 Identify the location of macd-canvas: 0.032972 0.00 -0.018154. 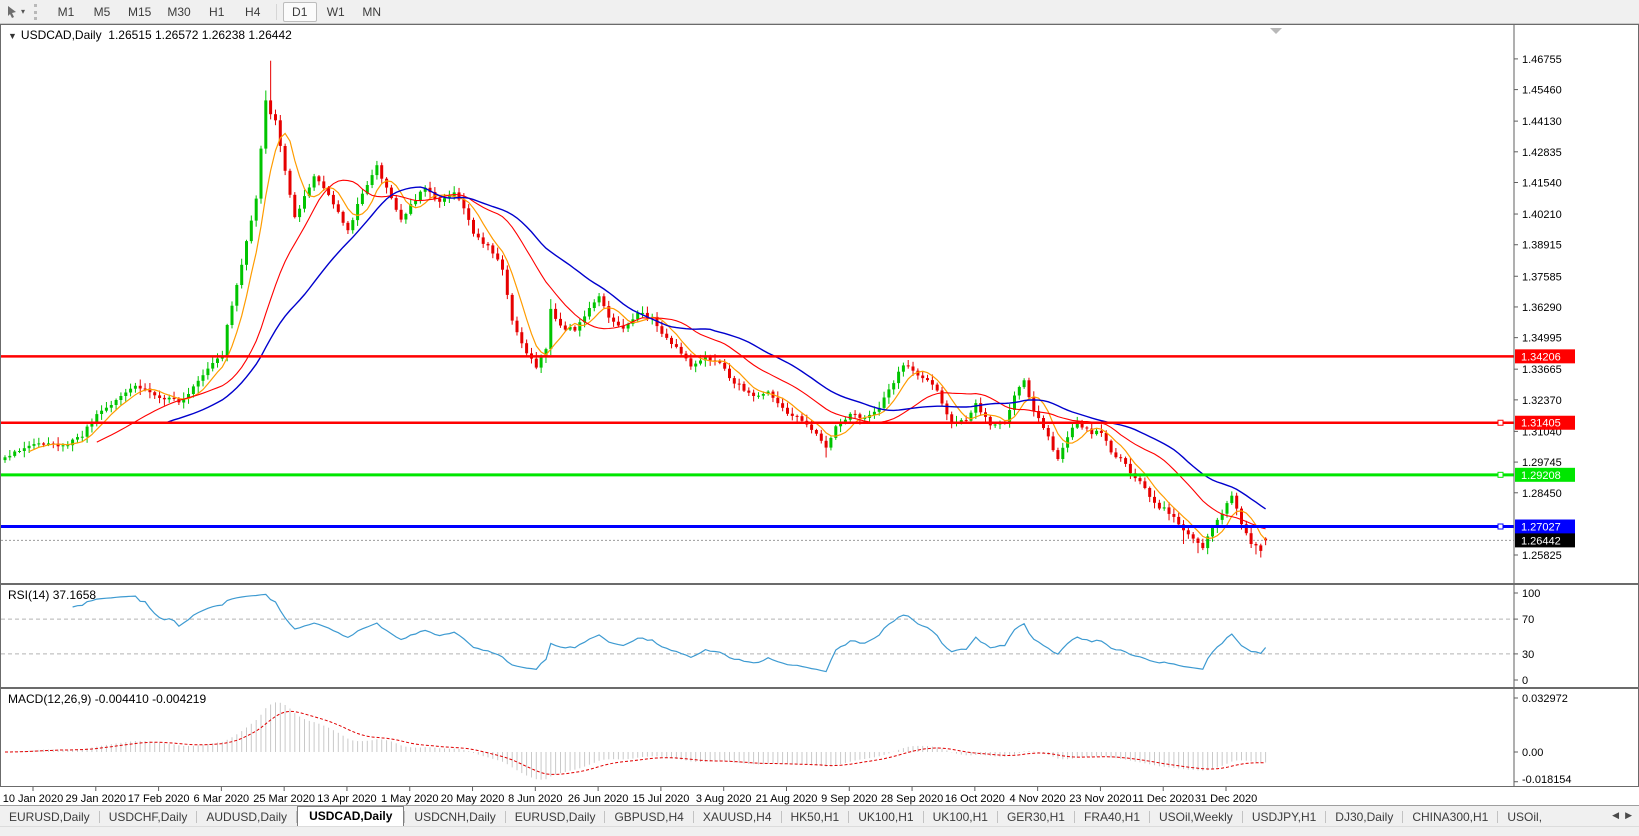
(819, 737).